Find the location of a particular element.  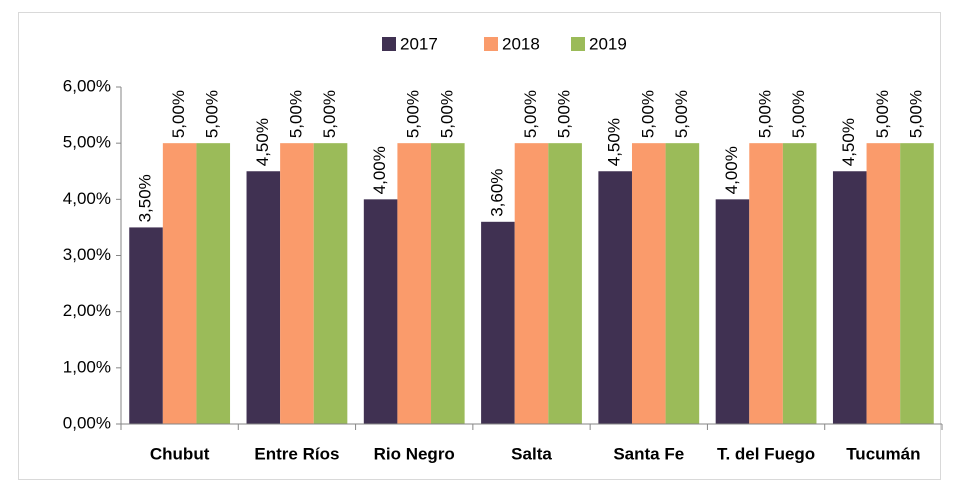

y-tick-label: 5,00% is located at coordinates (87, 142).